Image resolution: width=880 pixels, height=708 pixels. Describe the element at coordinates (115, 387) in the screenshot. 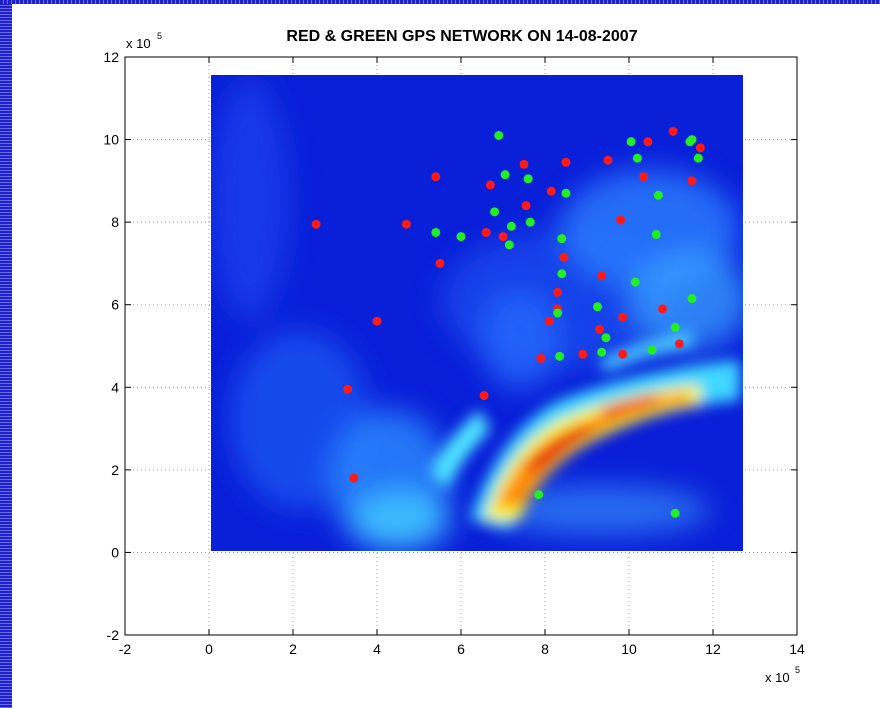

I see `y-tick-label: 4` at that location.